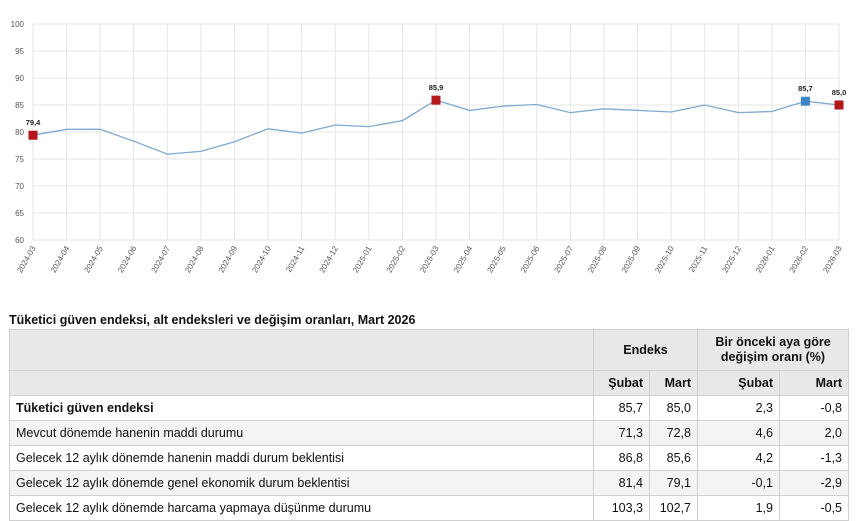  I want to click on x-tick-label: 2026-03, so click(832, 259).